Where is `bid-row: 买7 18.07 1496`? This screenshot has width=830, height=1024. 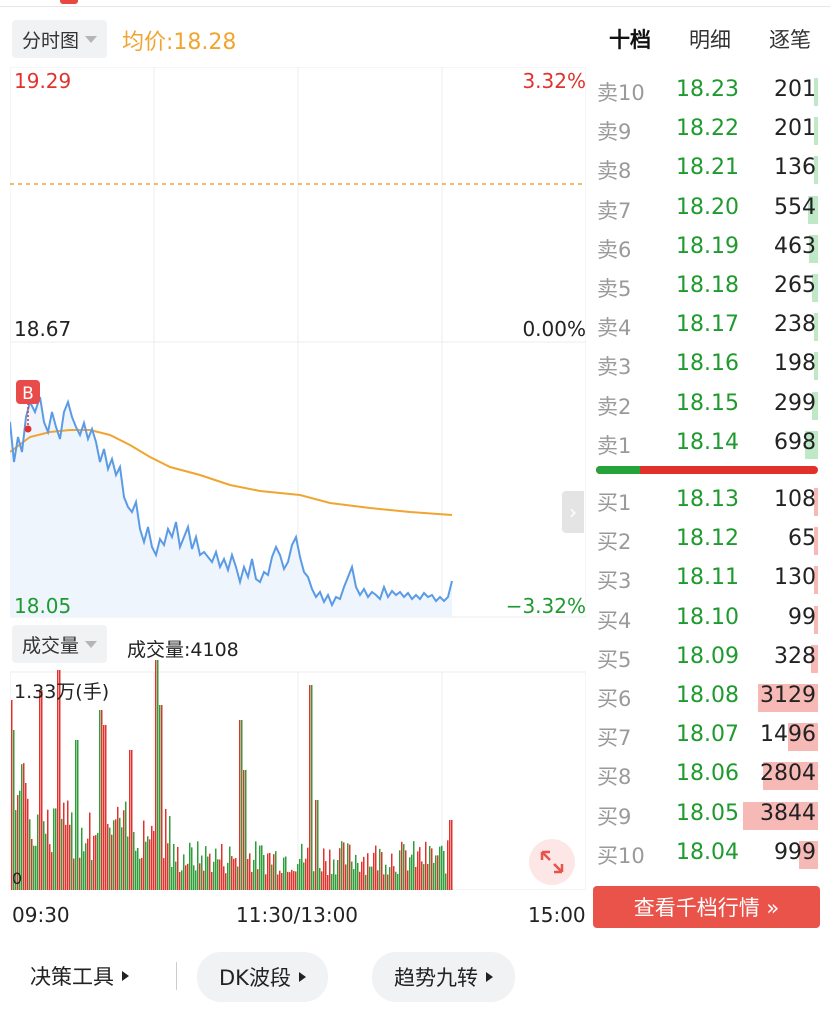 bid-row: 买7 18.07 1496 is located at coordinates (710, 736).